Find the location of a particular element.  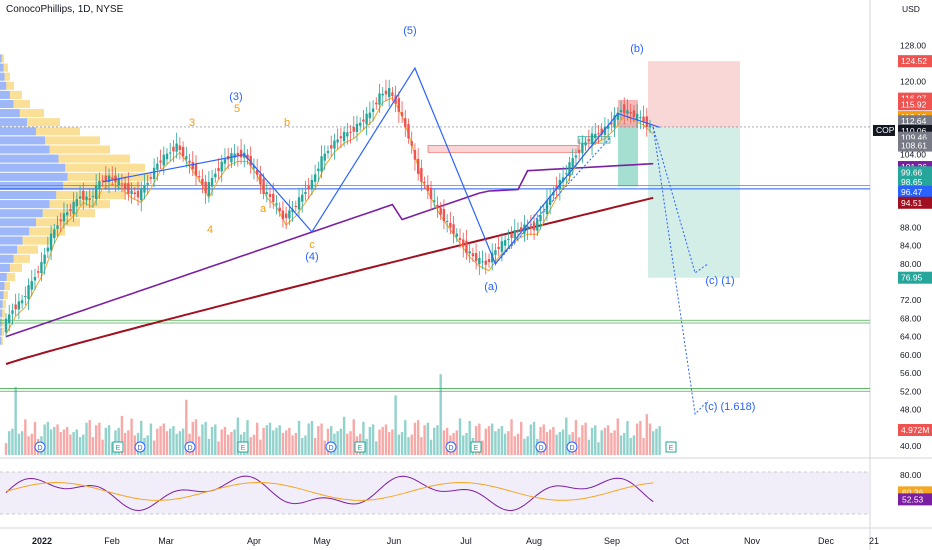

earnings-marker-text: E is located at coordinates (671, 448).